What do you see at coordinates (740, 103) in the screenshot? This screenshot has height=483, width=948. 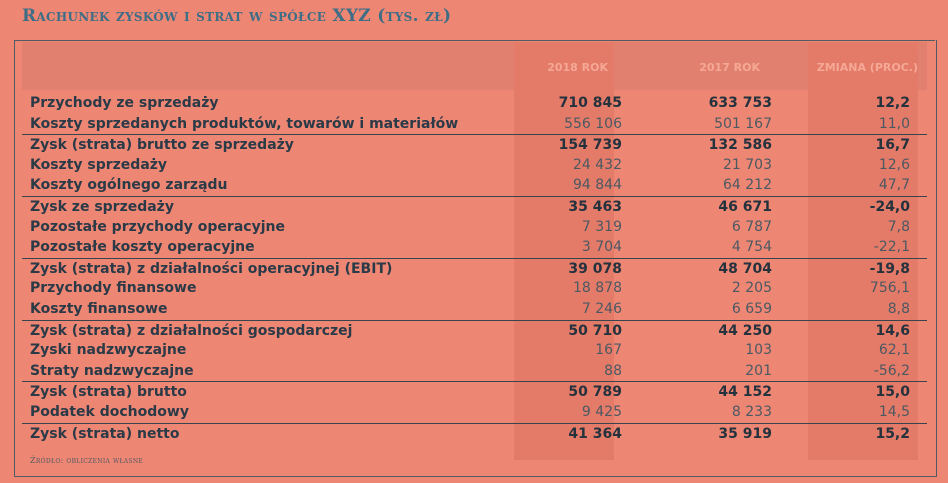 I see `value-2017: 633 753` at bounding box center [740, 103].